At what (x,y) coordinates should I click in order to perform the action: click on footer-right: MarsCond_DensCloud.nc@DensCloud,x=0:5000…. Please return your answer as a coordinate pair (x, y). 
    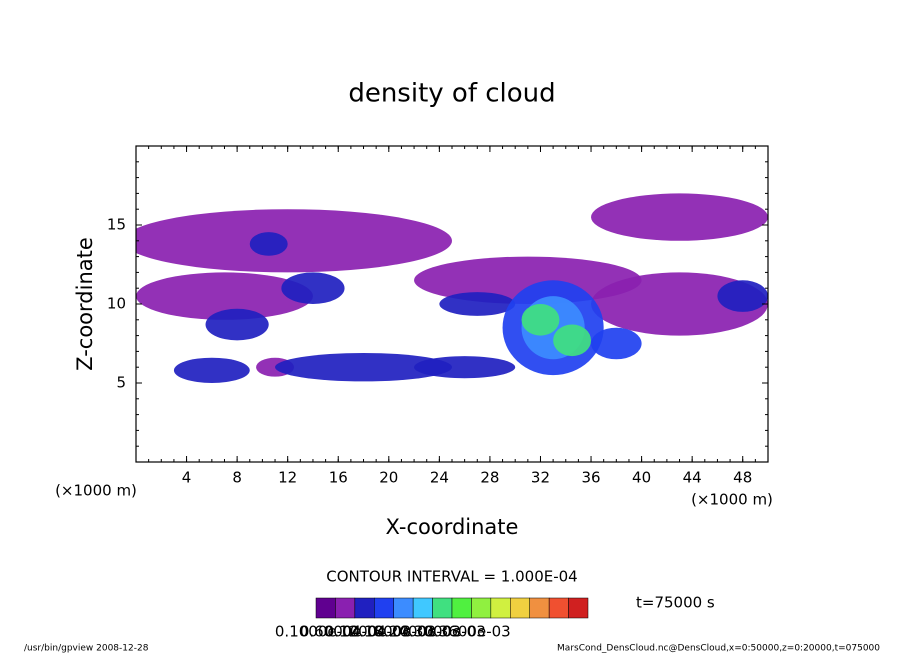
    Looking at the image, I should click on (718, 649).